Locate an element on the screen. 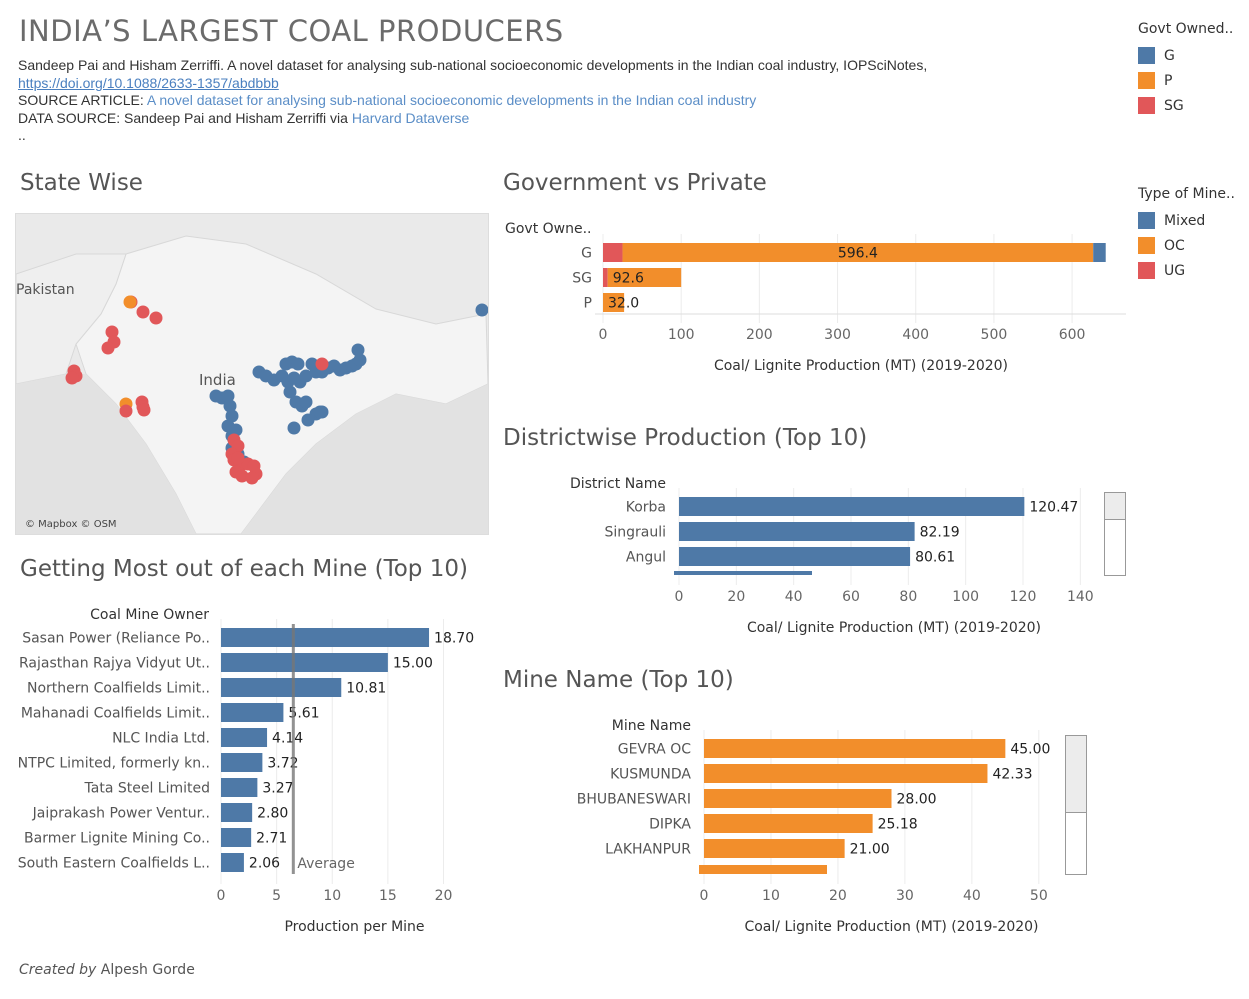  bar-G-OC is located at coordinates (858, 252).